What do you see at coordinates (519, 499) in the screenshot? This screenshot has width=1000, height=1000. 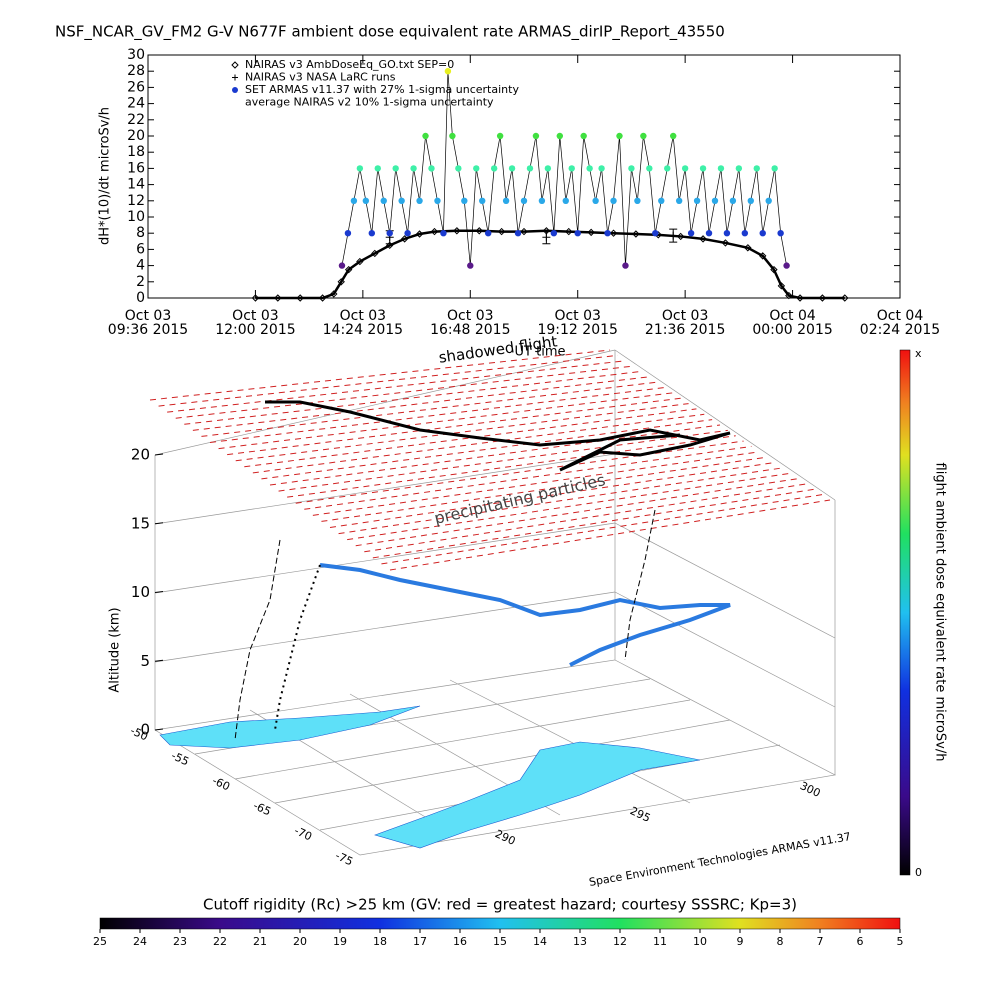 I see `annotation: precipitating particles` at bounding box center [519, 499].